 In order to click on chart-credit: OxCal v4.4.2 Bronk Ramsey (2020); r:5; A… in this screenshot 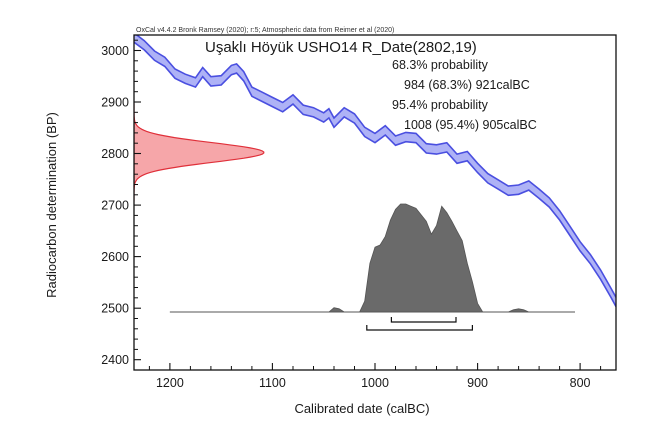, I will do `click(265, 30)`.